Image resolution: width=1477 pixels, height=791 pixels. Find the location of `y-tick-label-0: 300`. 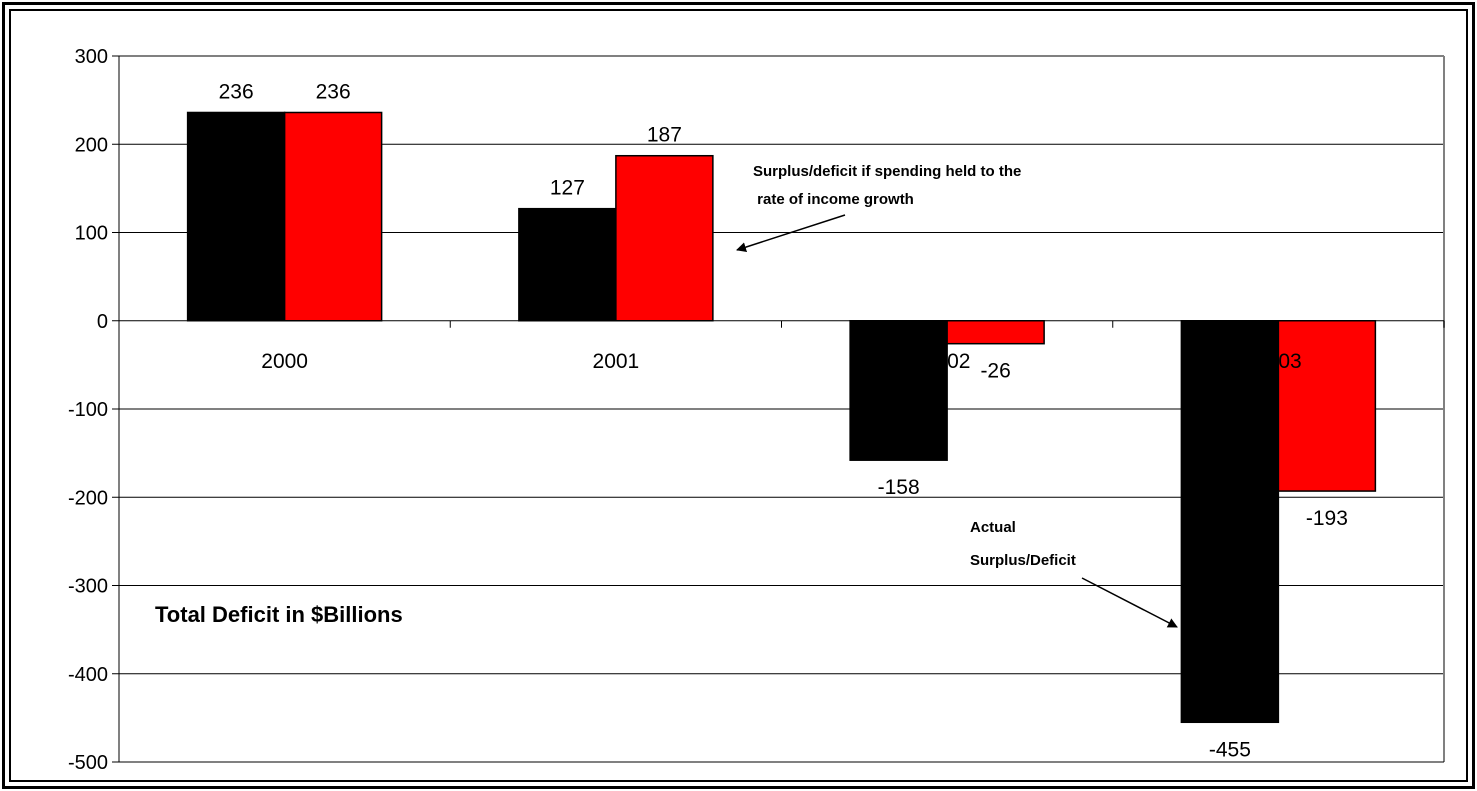

y-tick-label-0: 300 is located at coordinates (91, 57).